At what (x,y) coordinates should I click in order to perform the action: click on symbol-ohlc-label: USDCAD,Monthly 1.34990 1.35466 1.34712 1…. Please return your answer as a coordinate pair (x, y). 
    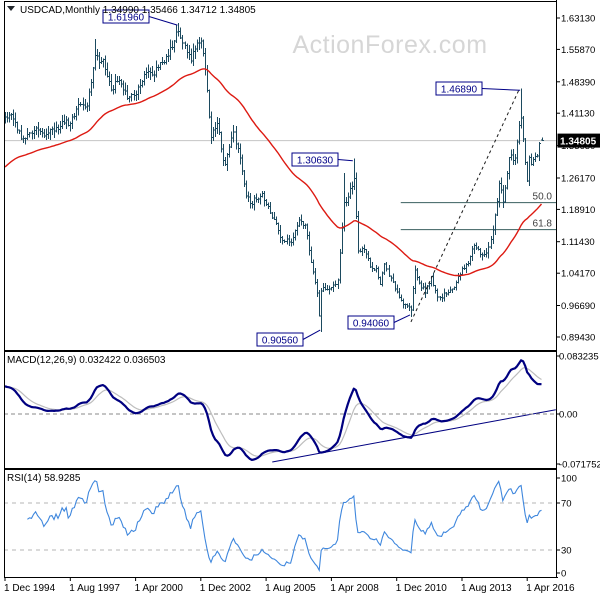
    Looking at the image, I should click on (138, 10).